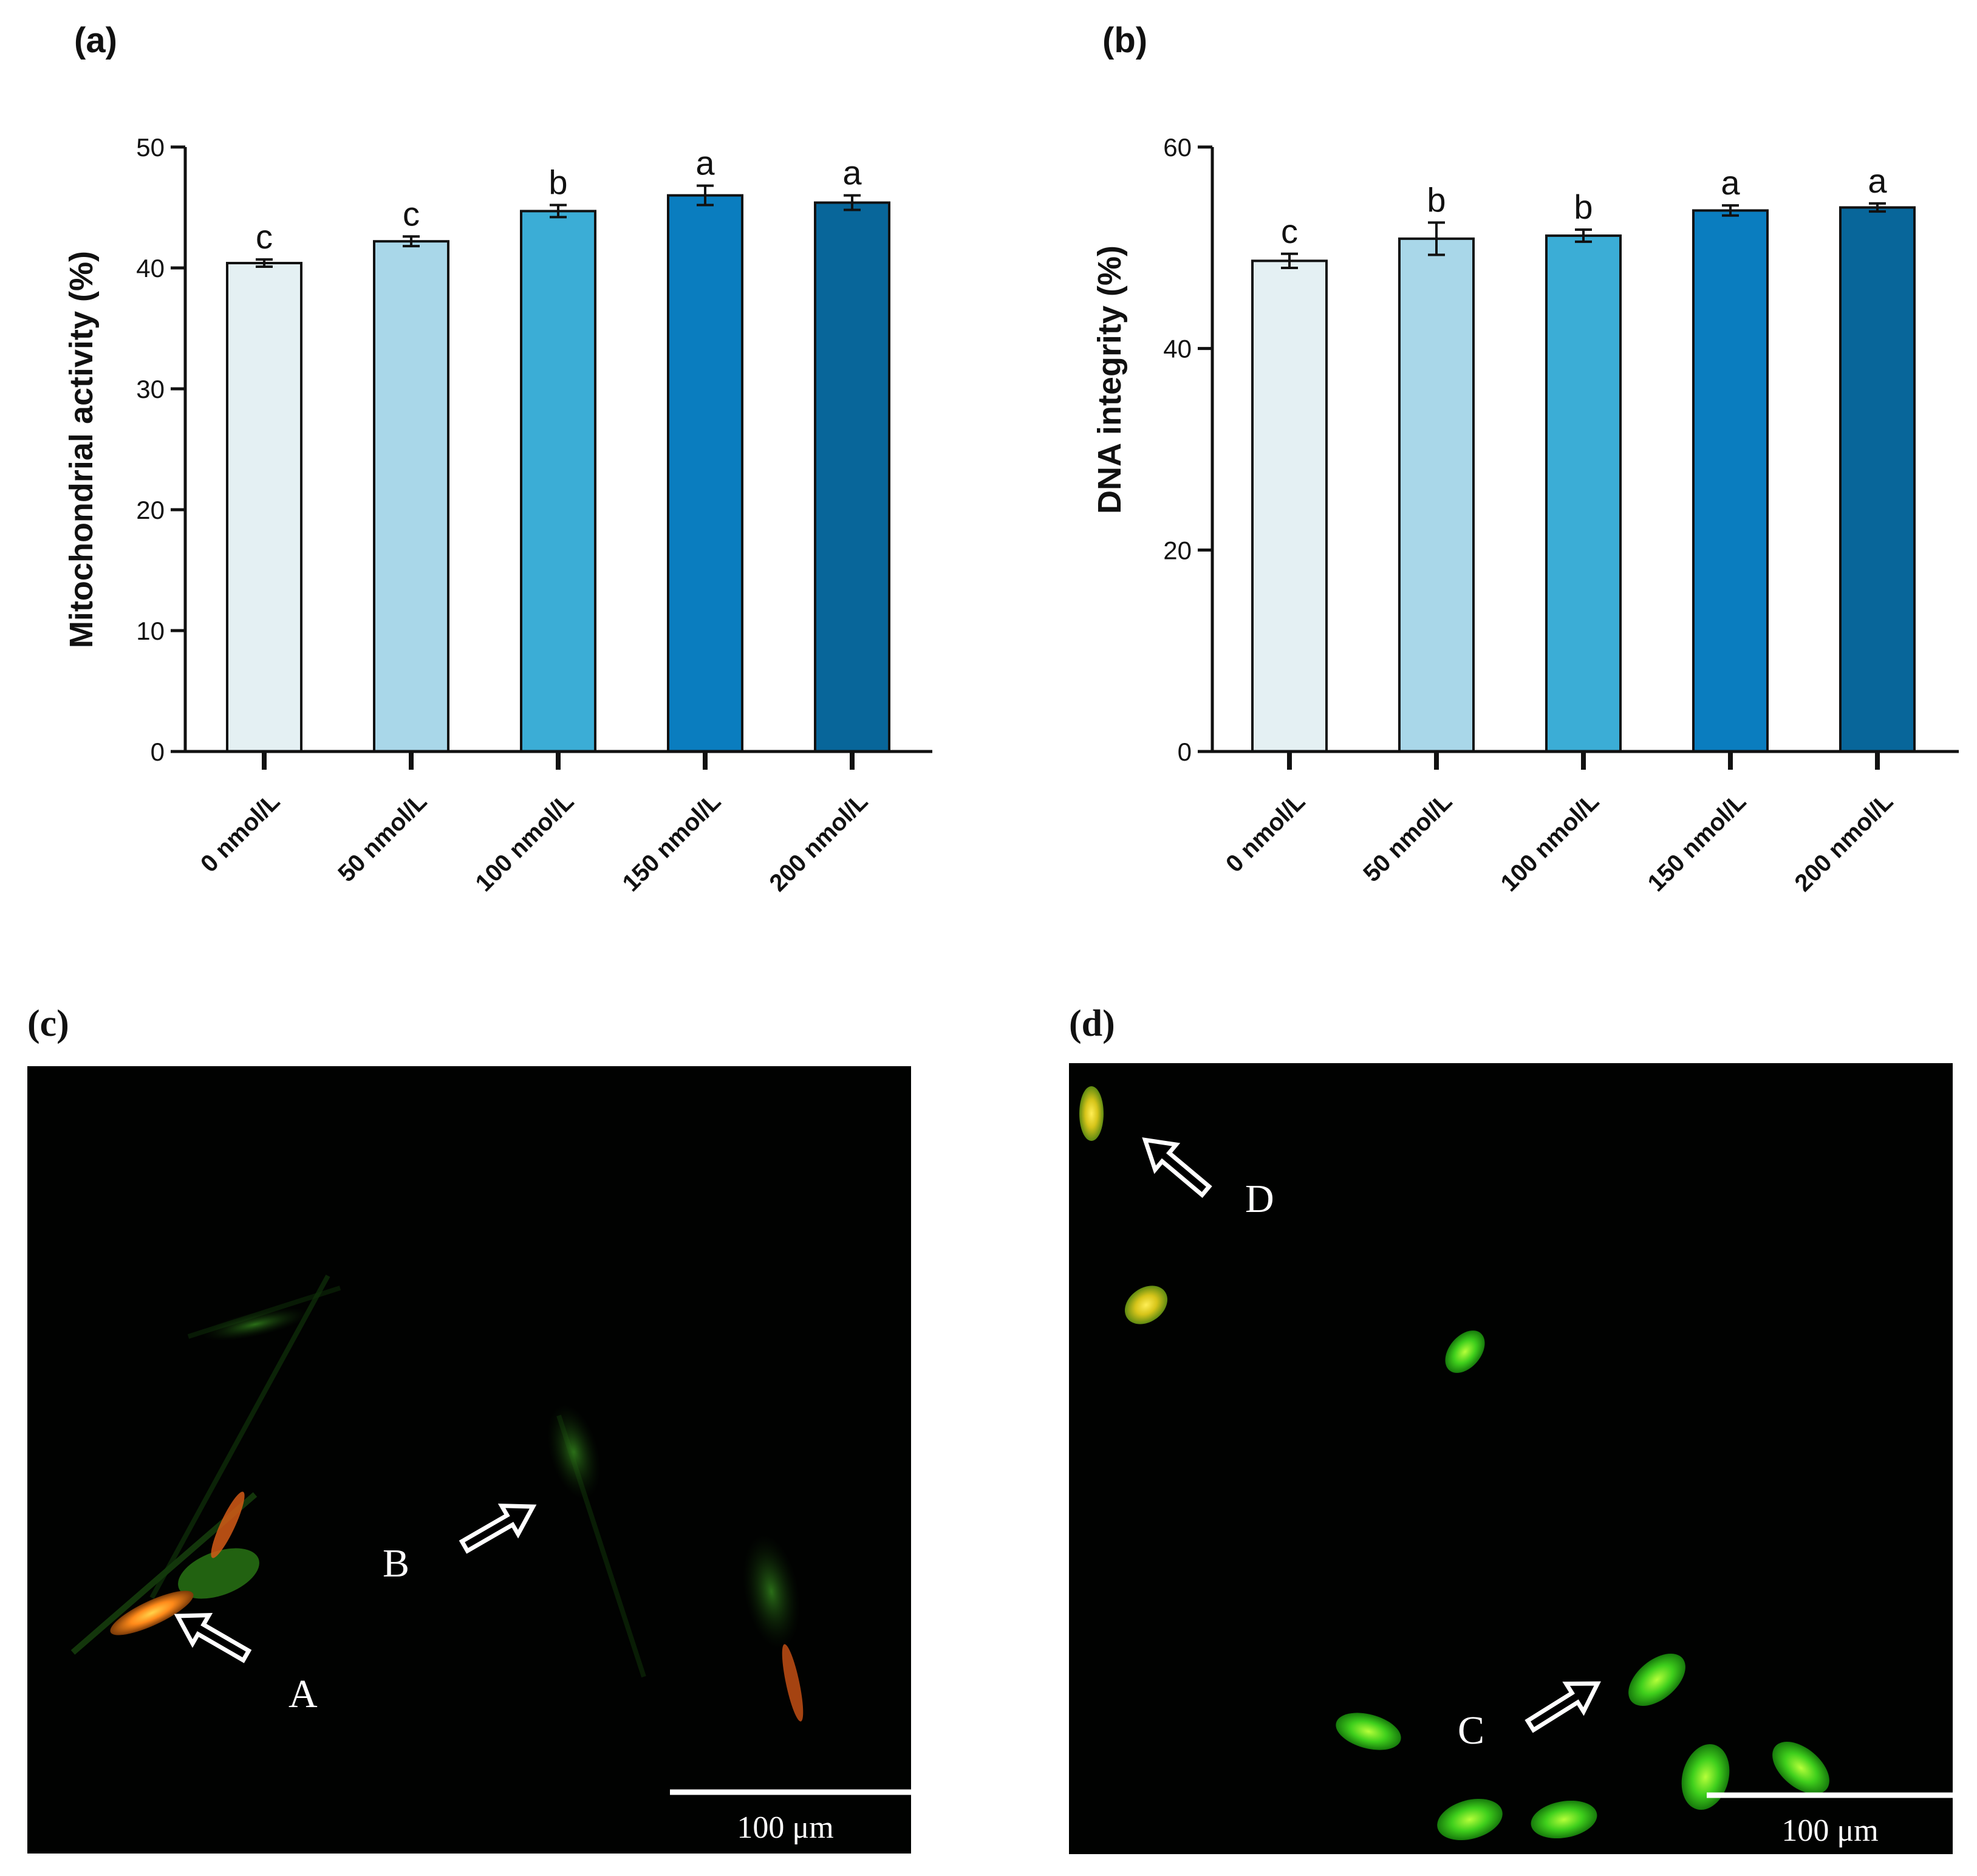  Describe the element at coordinates (158, 752) in the screenshot. I see `y-tick-label-a-0: 0` at that location.